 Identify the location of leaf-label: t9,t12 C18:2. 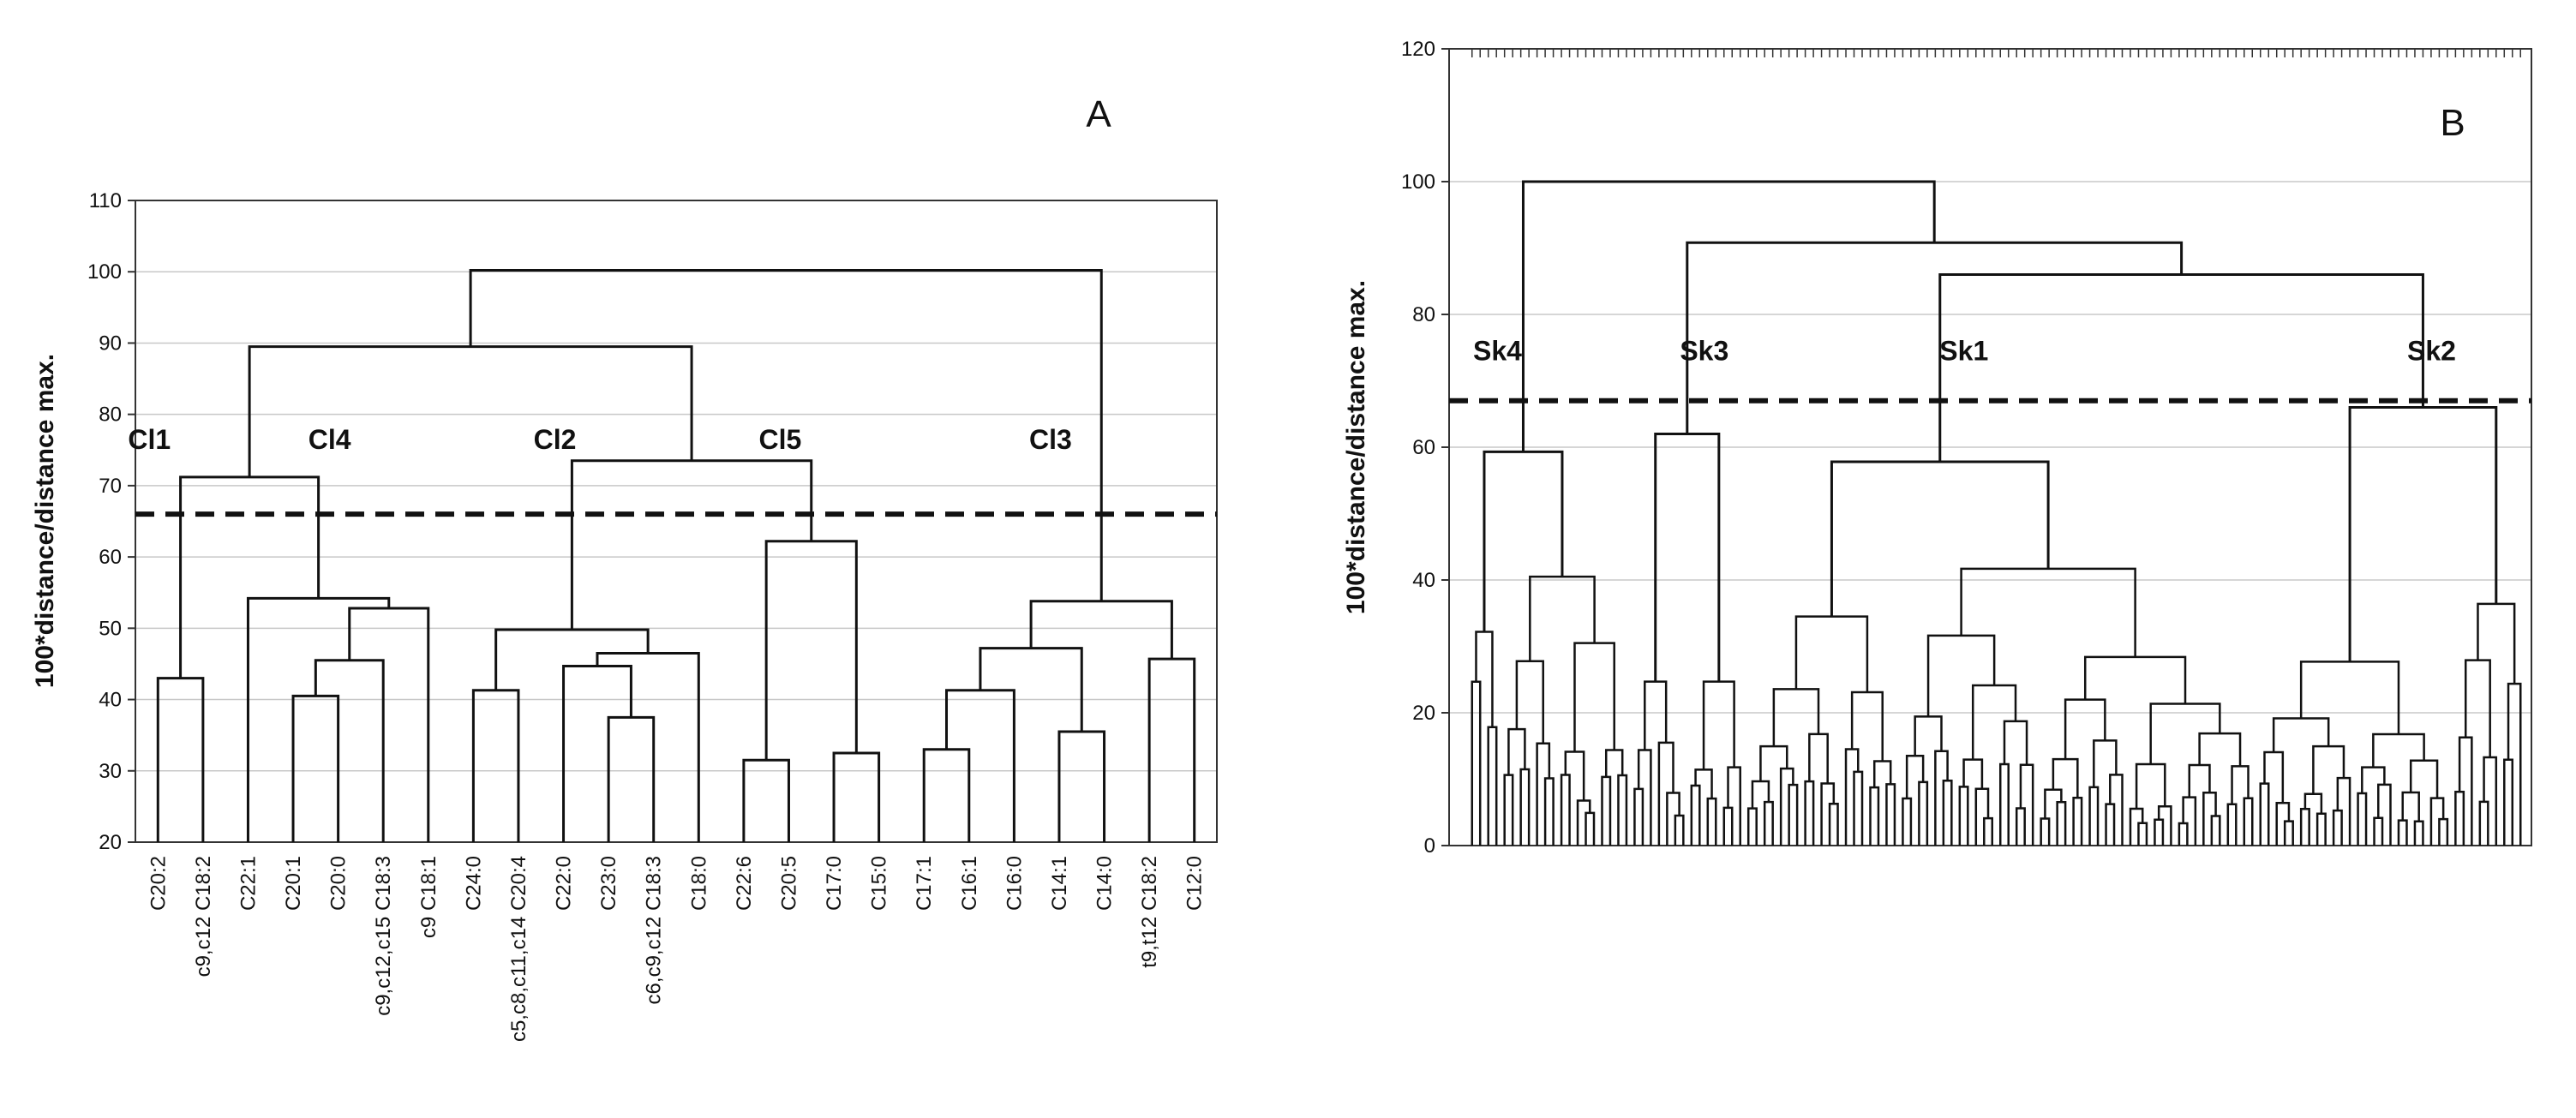
(1149, 912).